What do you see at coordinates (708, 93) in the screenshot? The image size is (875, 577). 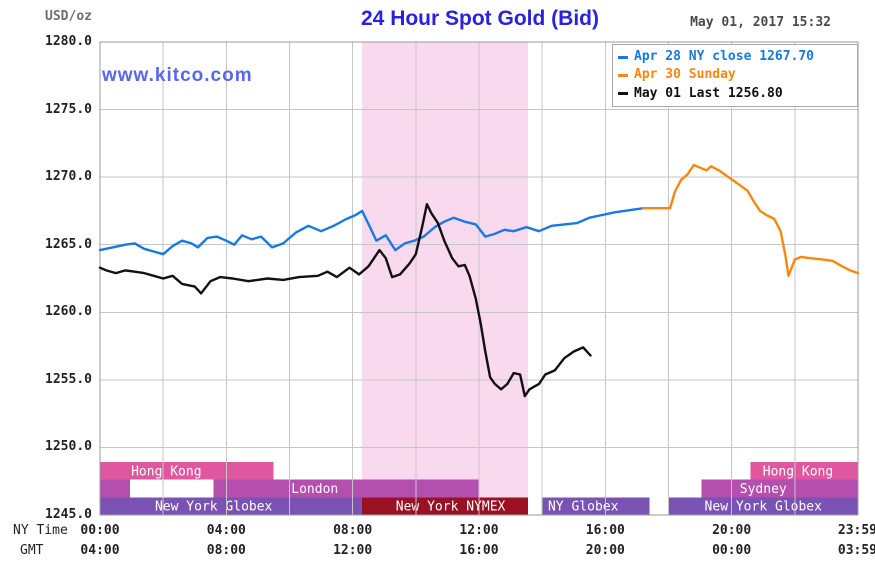 I see `legend-label: May 01 Last 1256.80` at bounding box center [708, 93].